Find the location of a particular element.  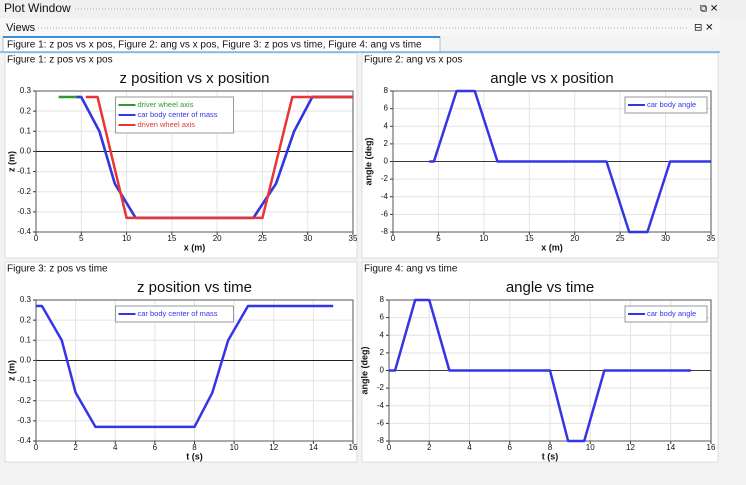

x-tick-label: 12 is located at coordinates (273, 447).